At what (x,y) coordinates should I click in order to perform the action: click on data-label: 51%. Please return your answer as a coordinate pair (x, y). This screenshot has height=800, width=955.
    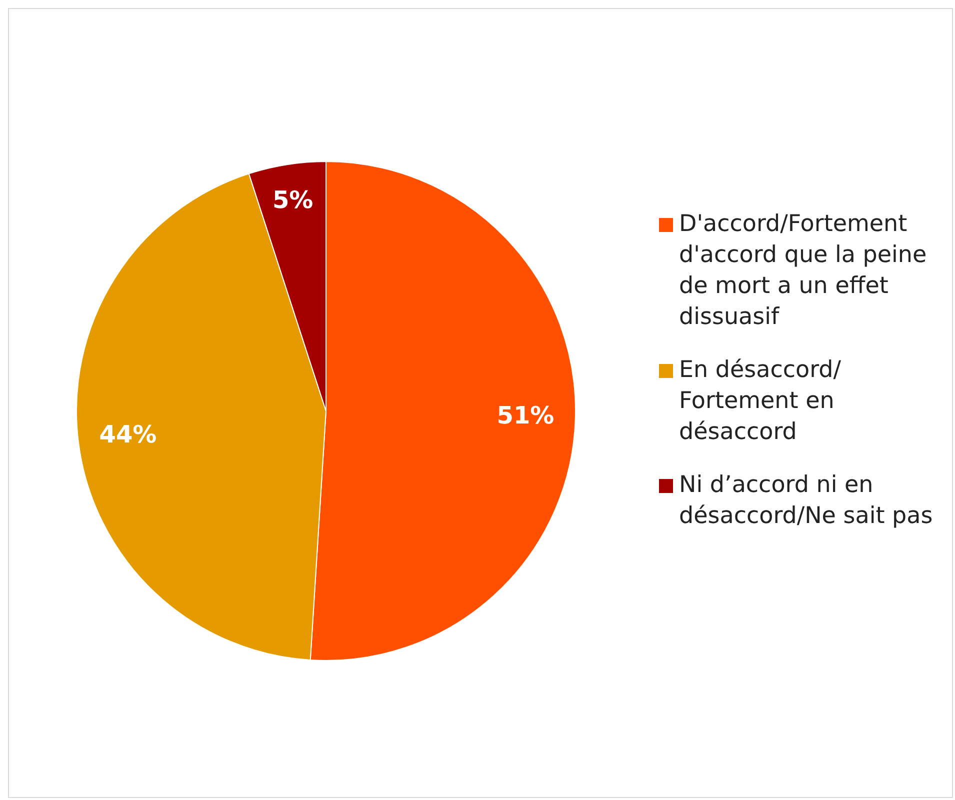
    Looking at the image, I should click on (525, 416).